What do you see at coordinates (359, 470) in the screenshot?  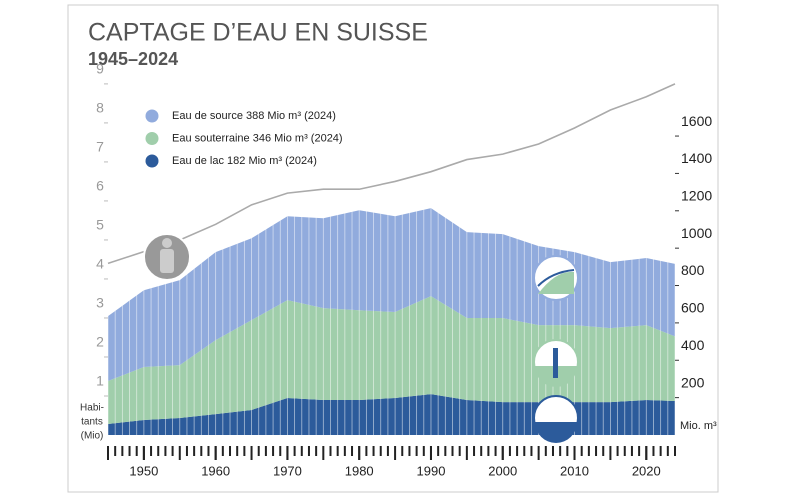 I see `x-tick-label: 1980` at bounding box center [359, 470].